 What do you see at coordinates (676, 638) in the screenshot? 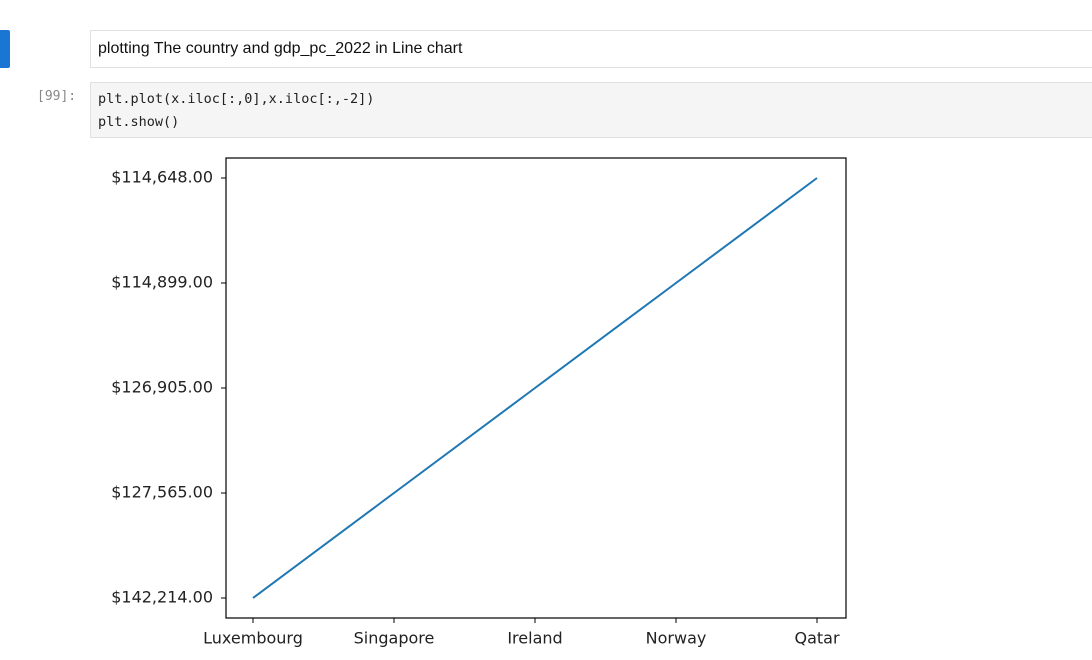
I see `x-tick-label: Norway` at bounding box center [676, 638].